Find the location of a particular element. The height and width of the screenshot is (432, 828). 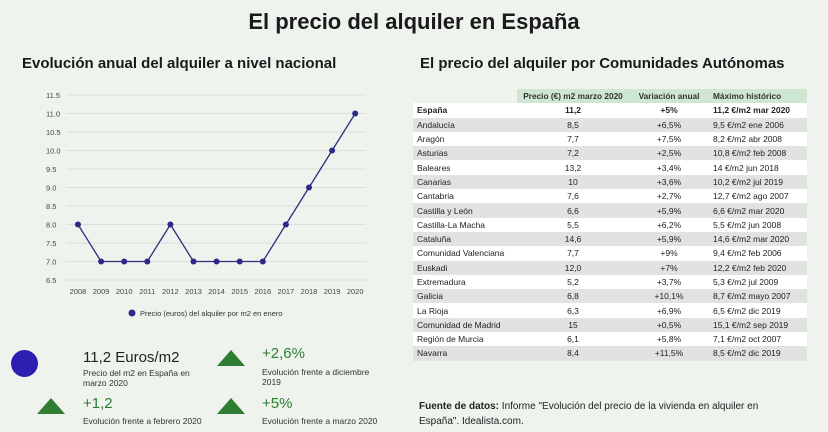

x-tick-label: 2018 is located at coordinates (309, 291).